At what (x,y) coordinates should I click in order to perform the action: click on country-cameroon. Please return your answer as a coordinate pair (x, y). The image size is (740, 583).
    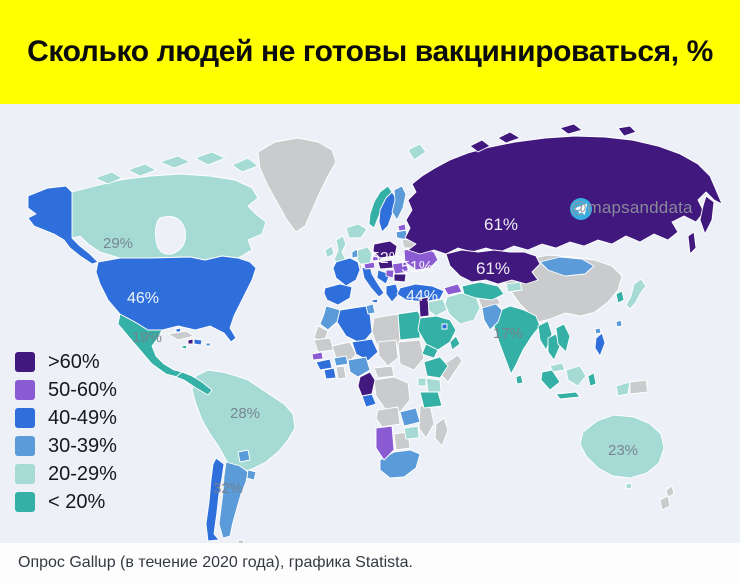
    Looking at the image, I should click on (366, 384).